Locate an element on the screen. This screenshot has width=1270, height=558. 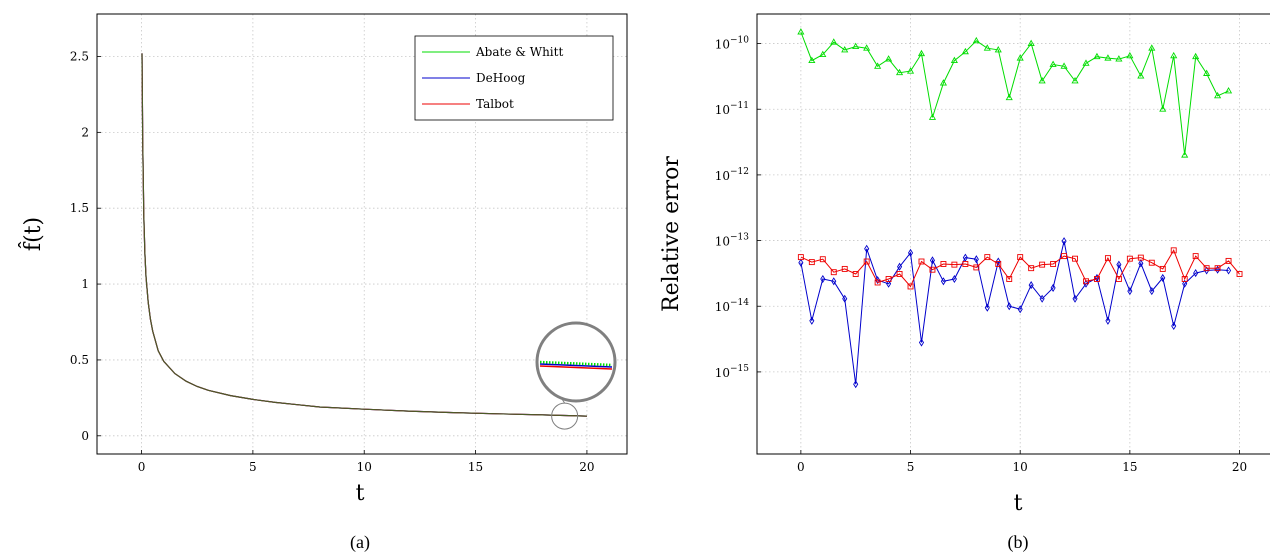
panel-a-ylabel: f̂(t) is located at coordinates (32, 234).